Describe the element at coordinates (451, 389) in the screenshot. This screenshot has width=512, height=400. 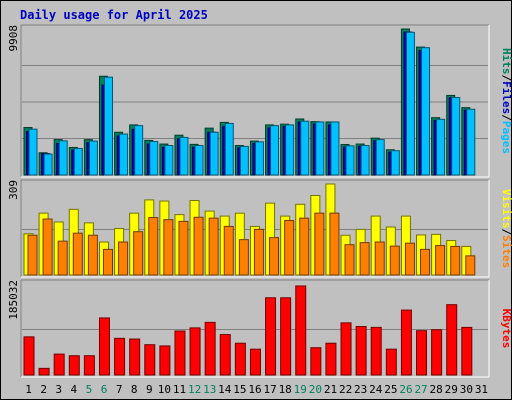
I see `day-label-29: 29` at that location.